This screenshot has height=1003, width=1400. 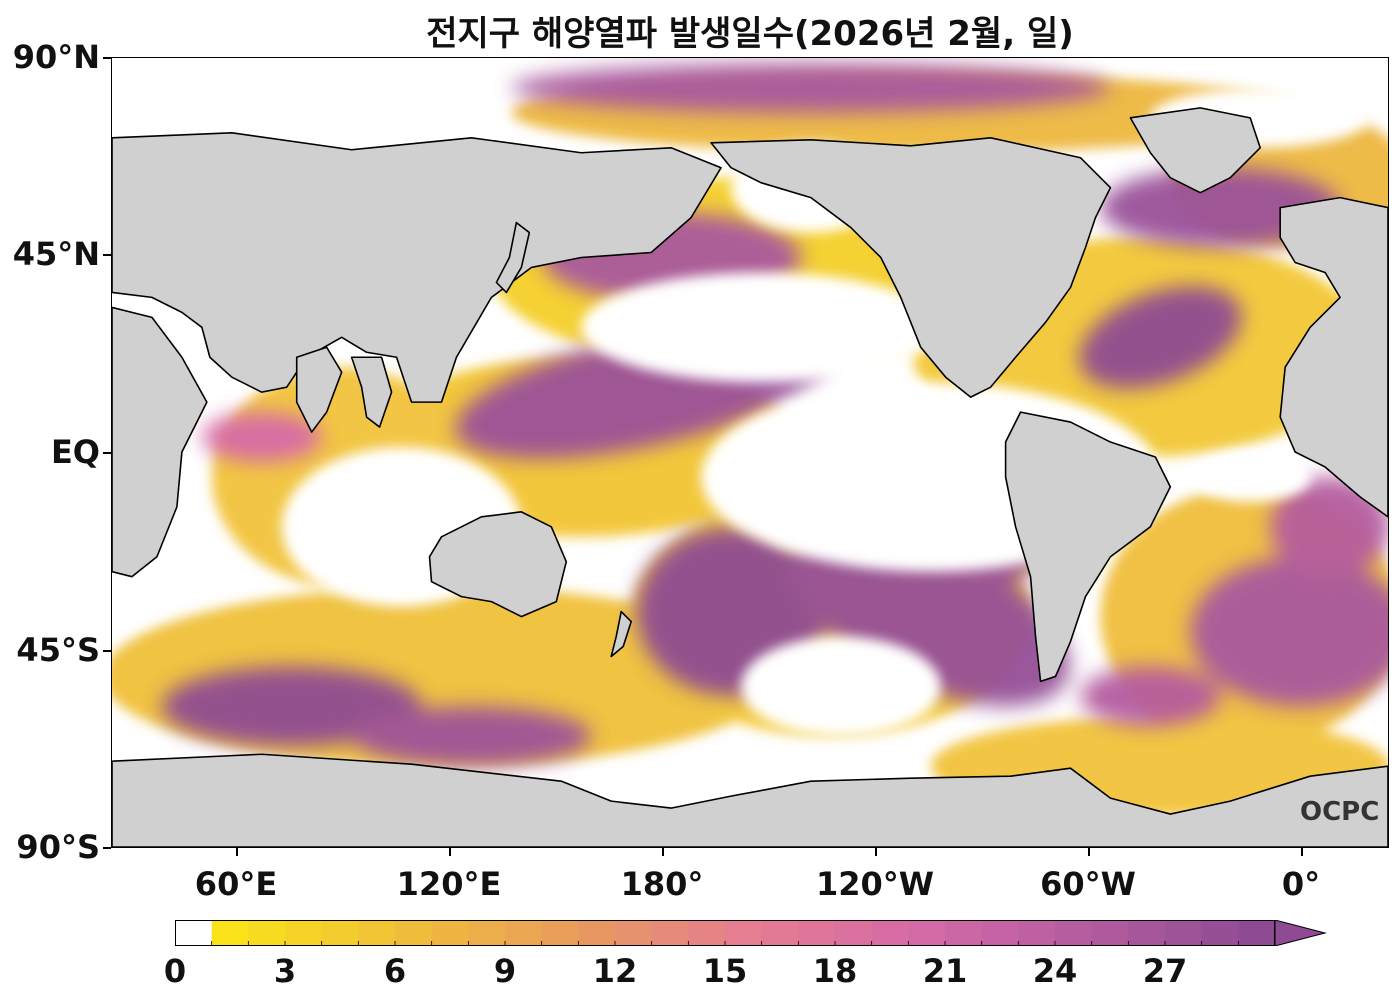 What do you see at coordinates (175, 971) in the screenshot?
I see `colorbar-tick-label: 0` at bounding box center [175, 971].